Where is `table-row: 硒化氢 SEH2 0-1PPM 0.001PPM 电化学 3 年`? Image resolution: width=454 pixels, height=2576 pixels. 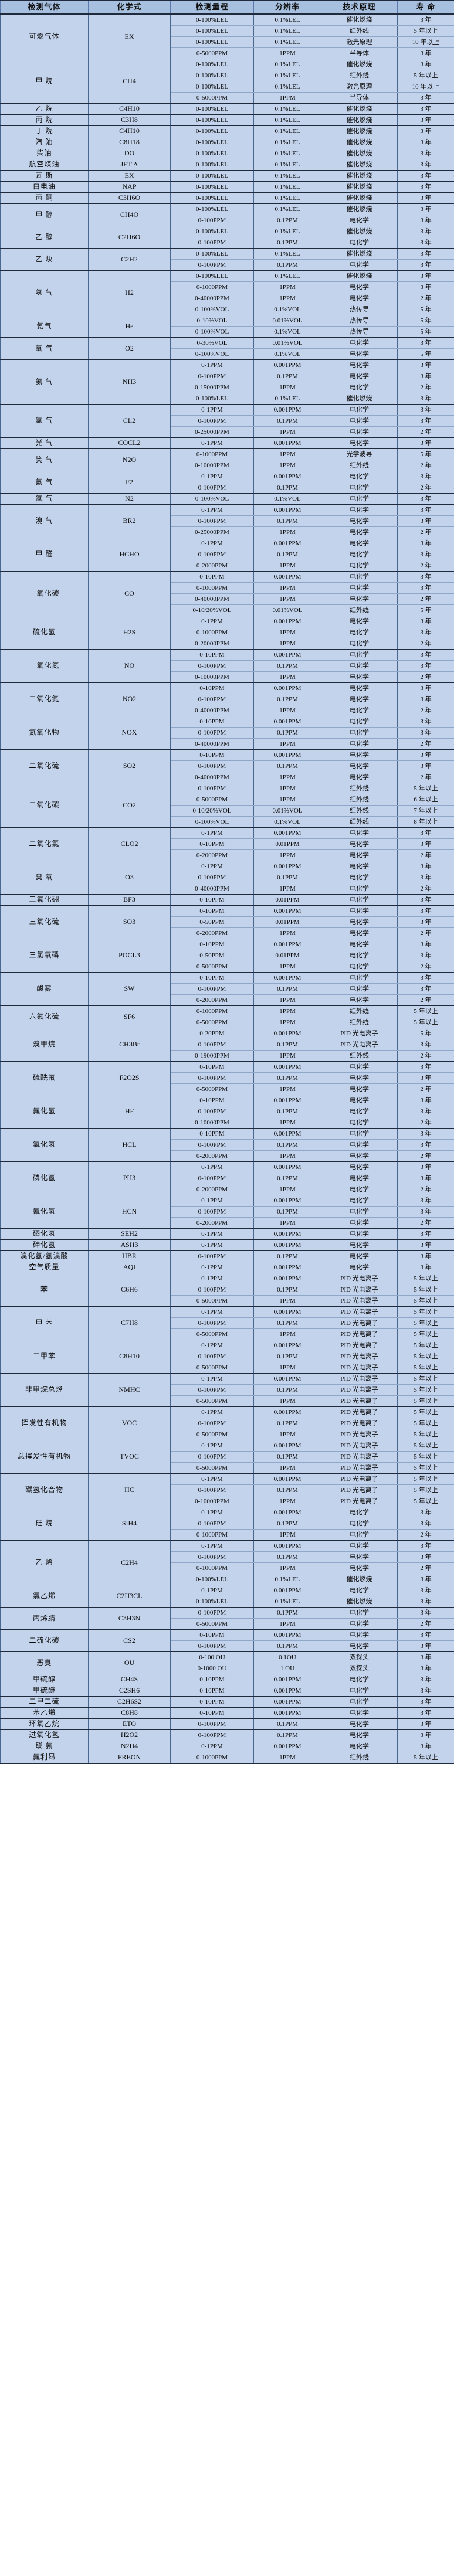
table-row: 硒化氢 SEH2 0-1PPM 0.001PPM 电化学 3 年 is located at coordinates (227, 1234).